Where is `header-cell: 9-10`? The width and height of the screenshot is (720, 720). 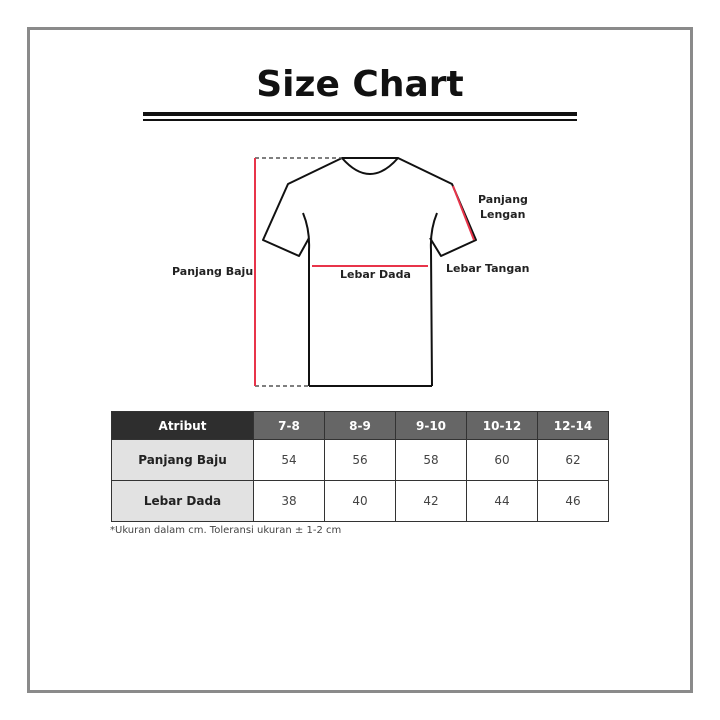
header-cell: 9-10 is located at coordinates (431, 425).